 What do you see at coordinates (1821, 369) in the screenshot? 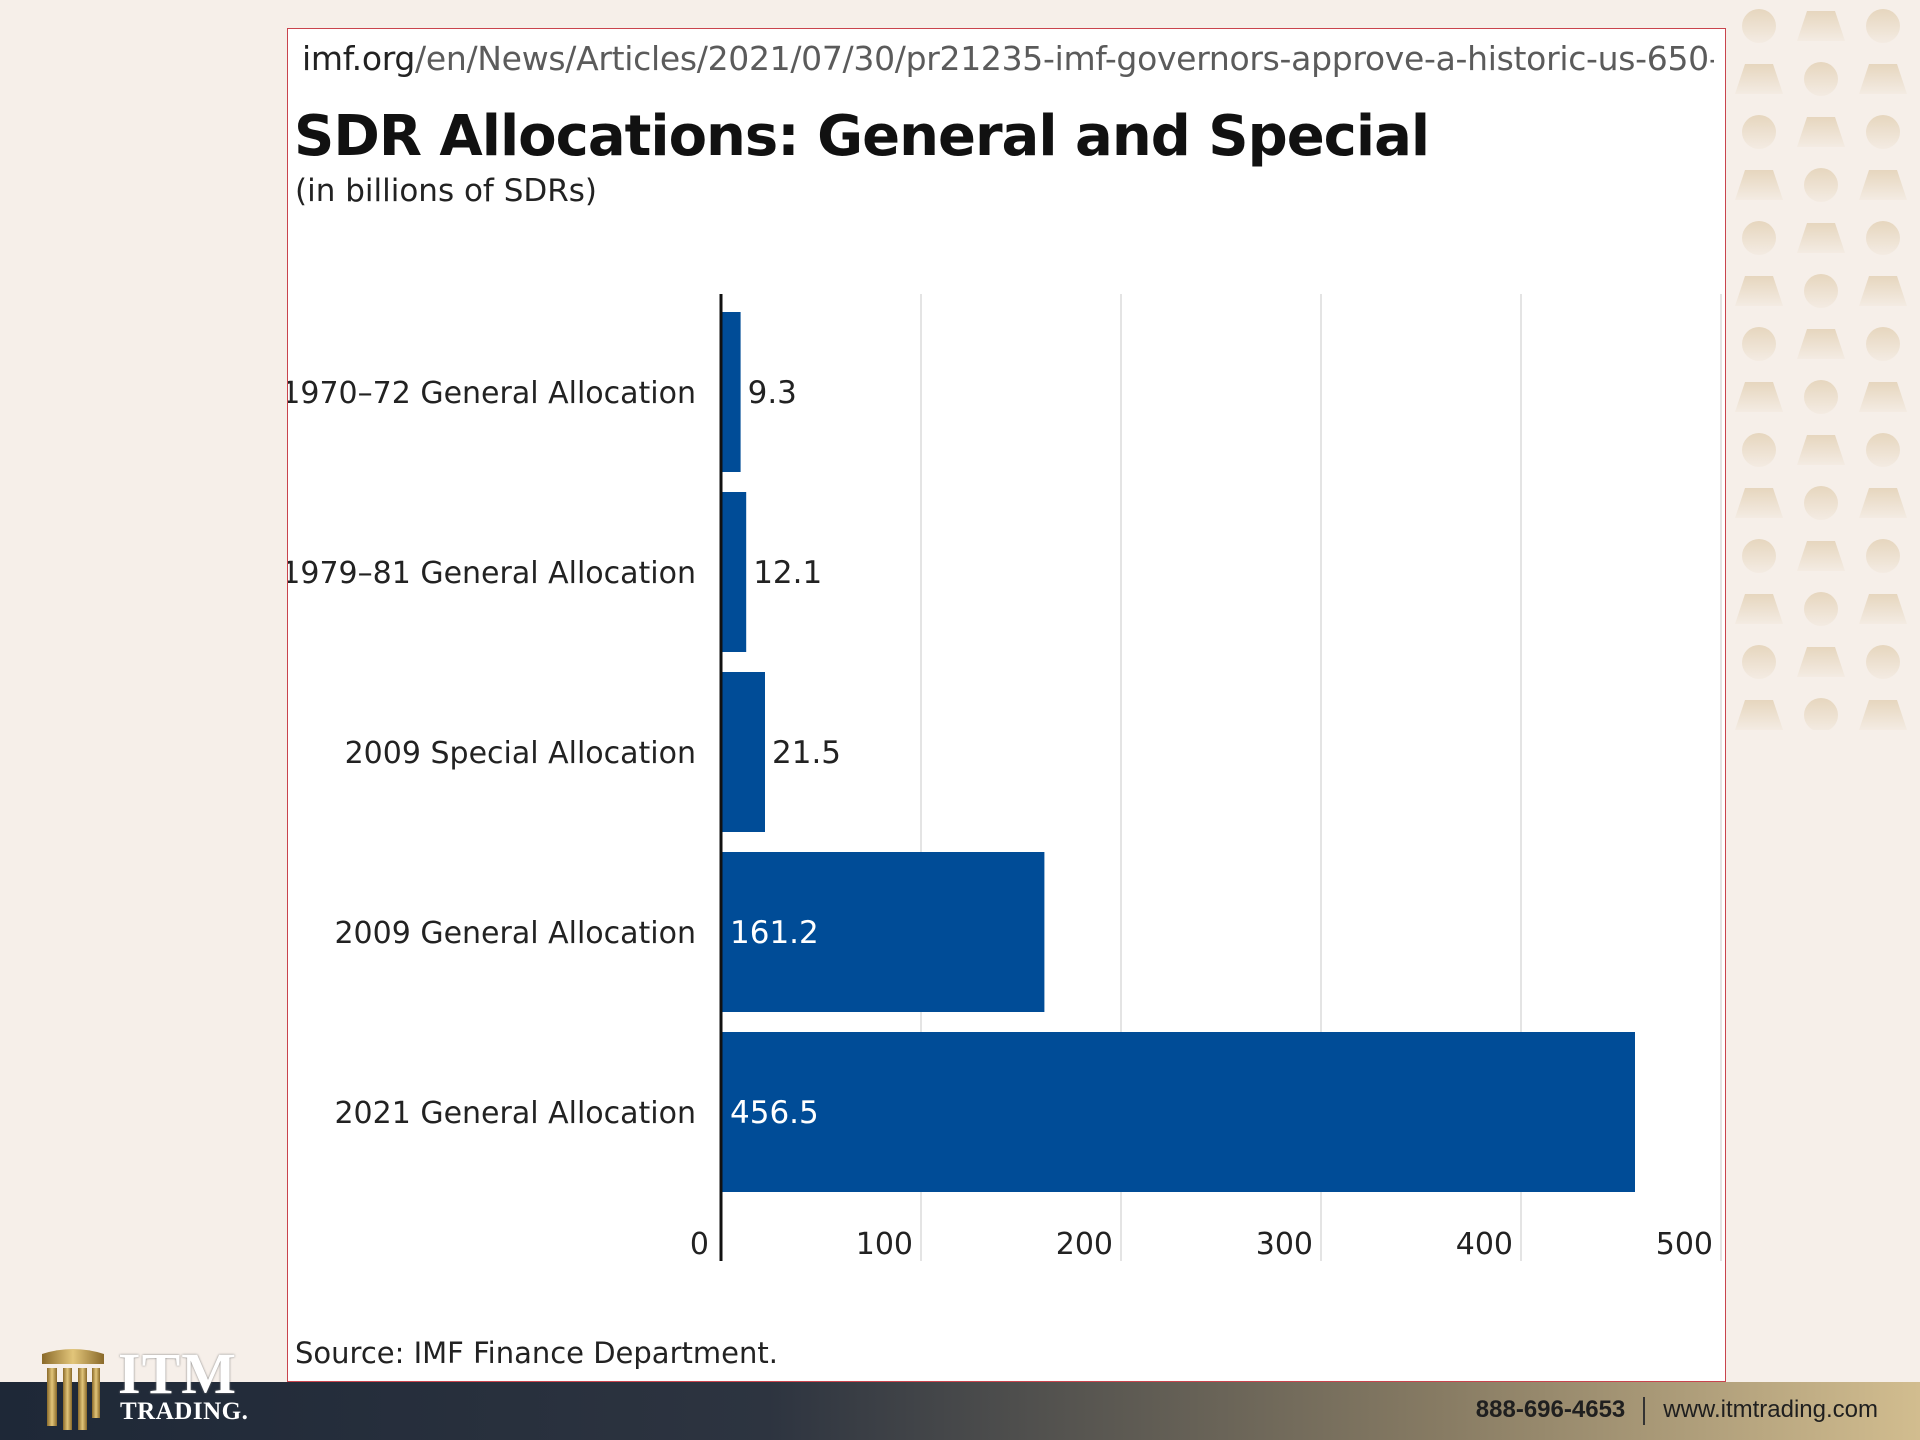
I see `decorative-pattern` at bounding box center [1821, 369].